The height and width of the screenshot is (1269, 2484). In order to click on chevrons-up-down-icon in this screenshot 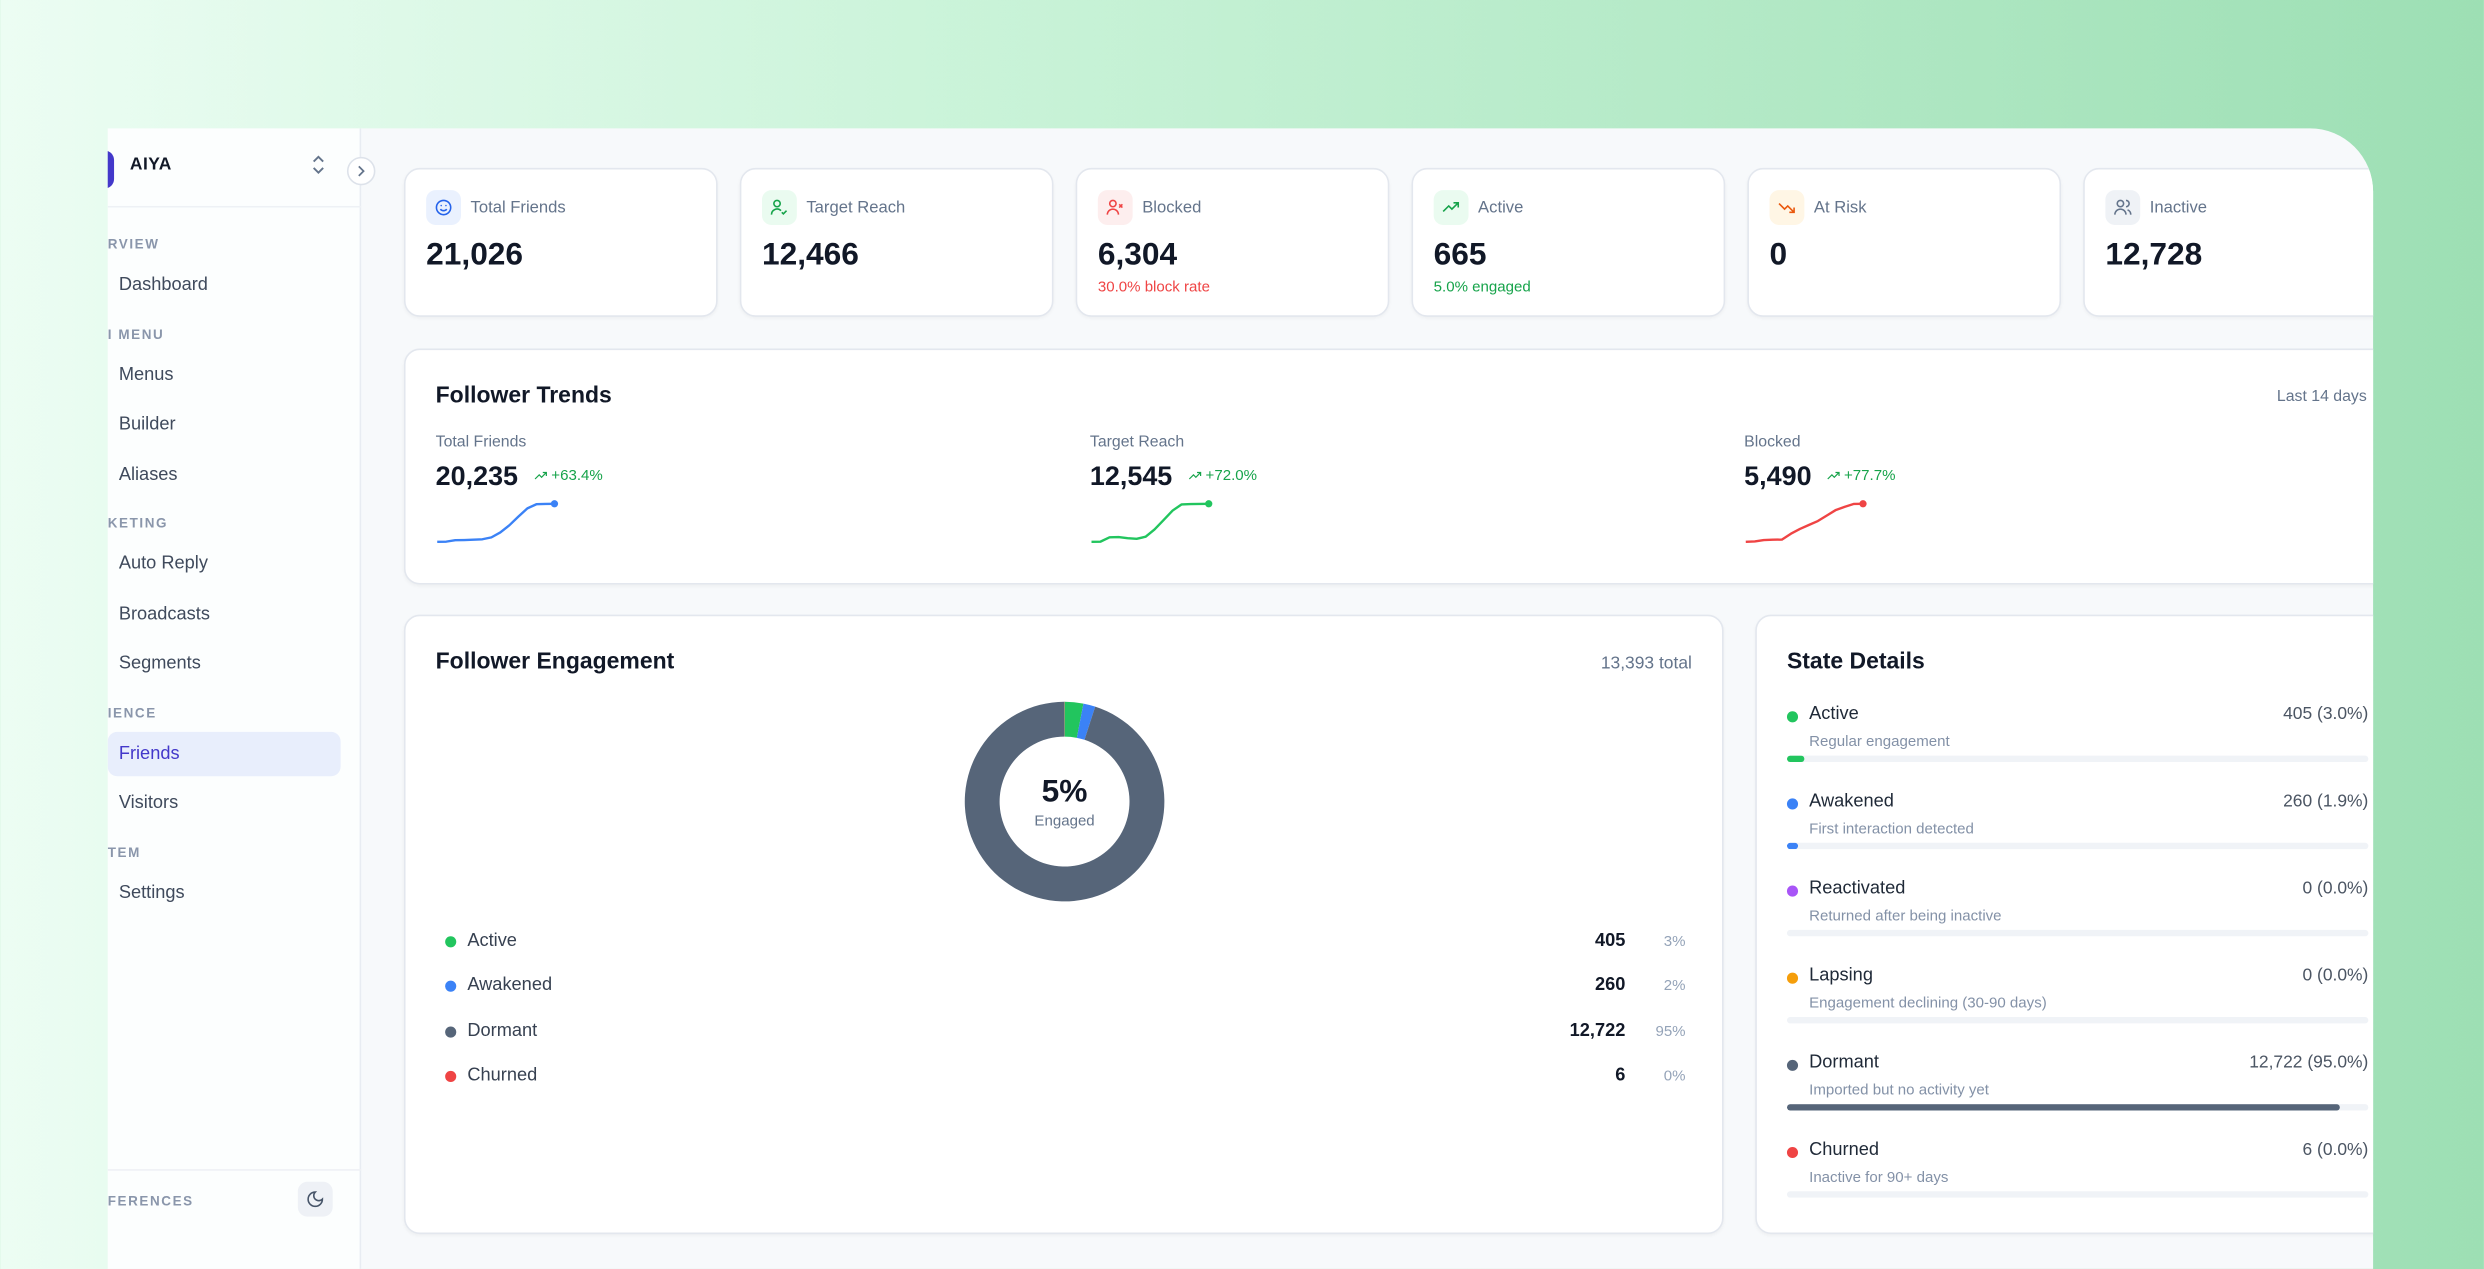, I will do `click(318, 164)`.